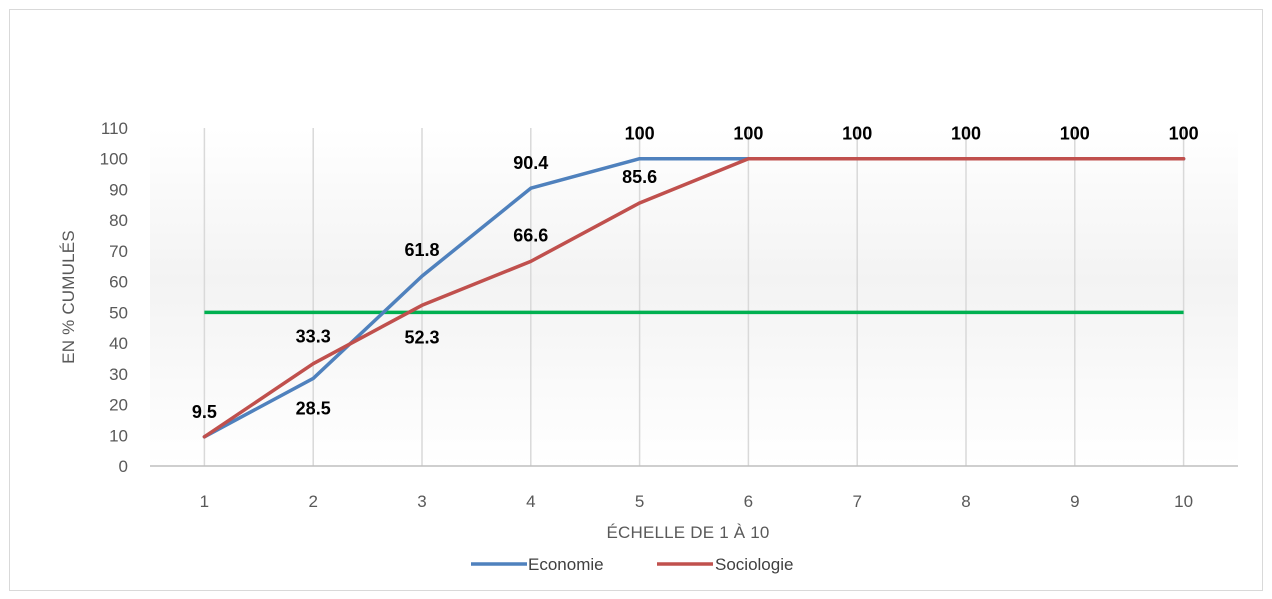 The height and width of the screenshot is (599, 1272). I want to click on y-tick-40: 40, so click(118, 343).